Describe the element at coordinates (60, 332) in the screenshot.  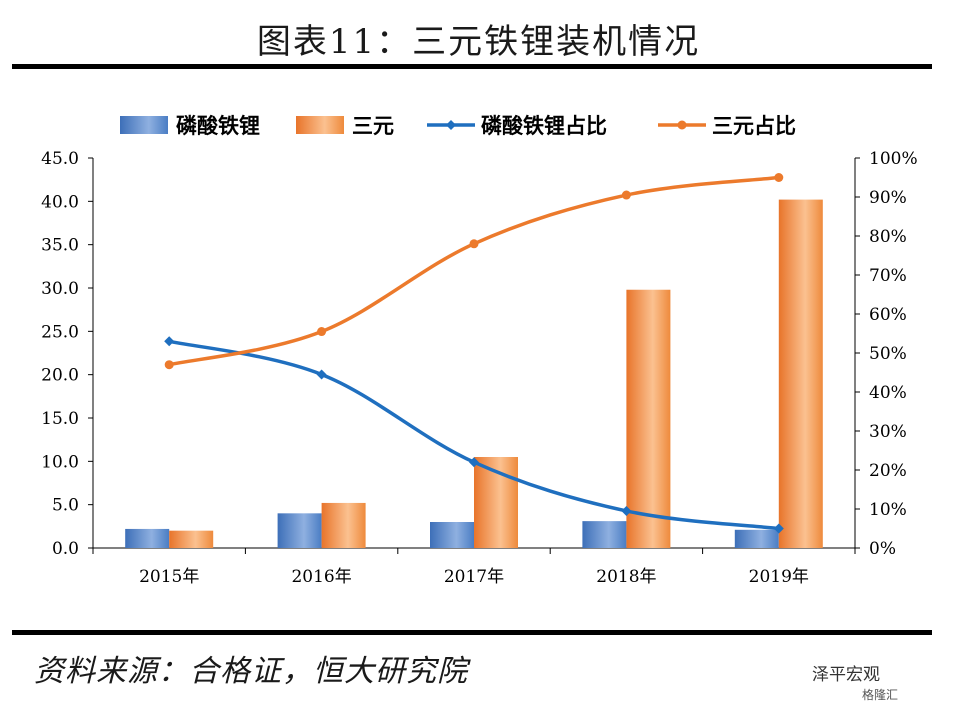
I see `left-tick-label: 25.0` at that location.